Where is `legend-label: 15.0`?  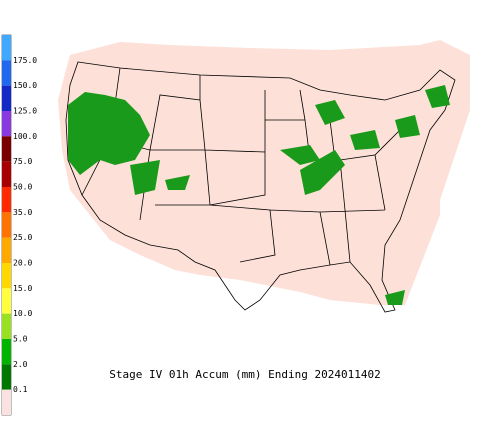 legend-label: 15.0 is located at coordinates (22, 288).